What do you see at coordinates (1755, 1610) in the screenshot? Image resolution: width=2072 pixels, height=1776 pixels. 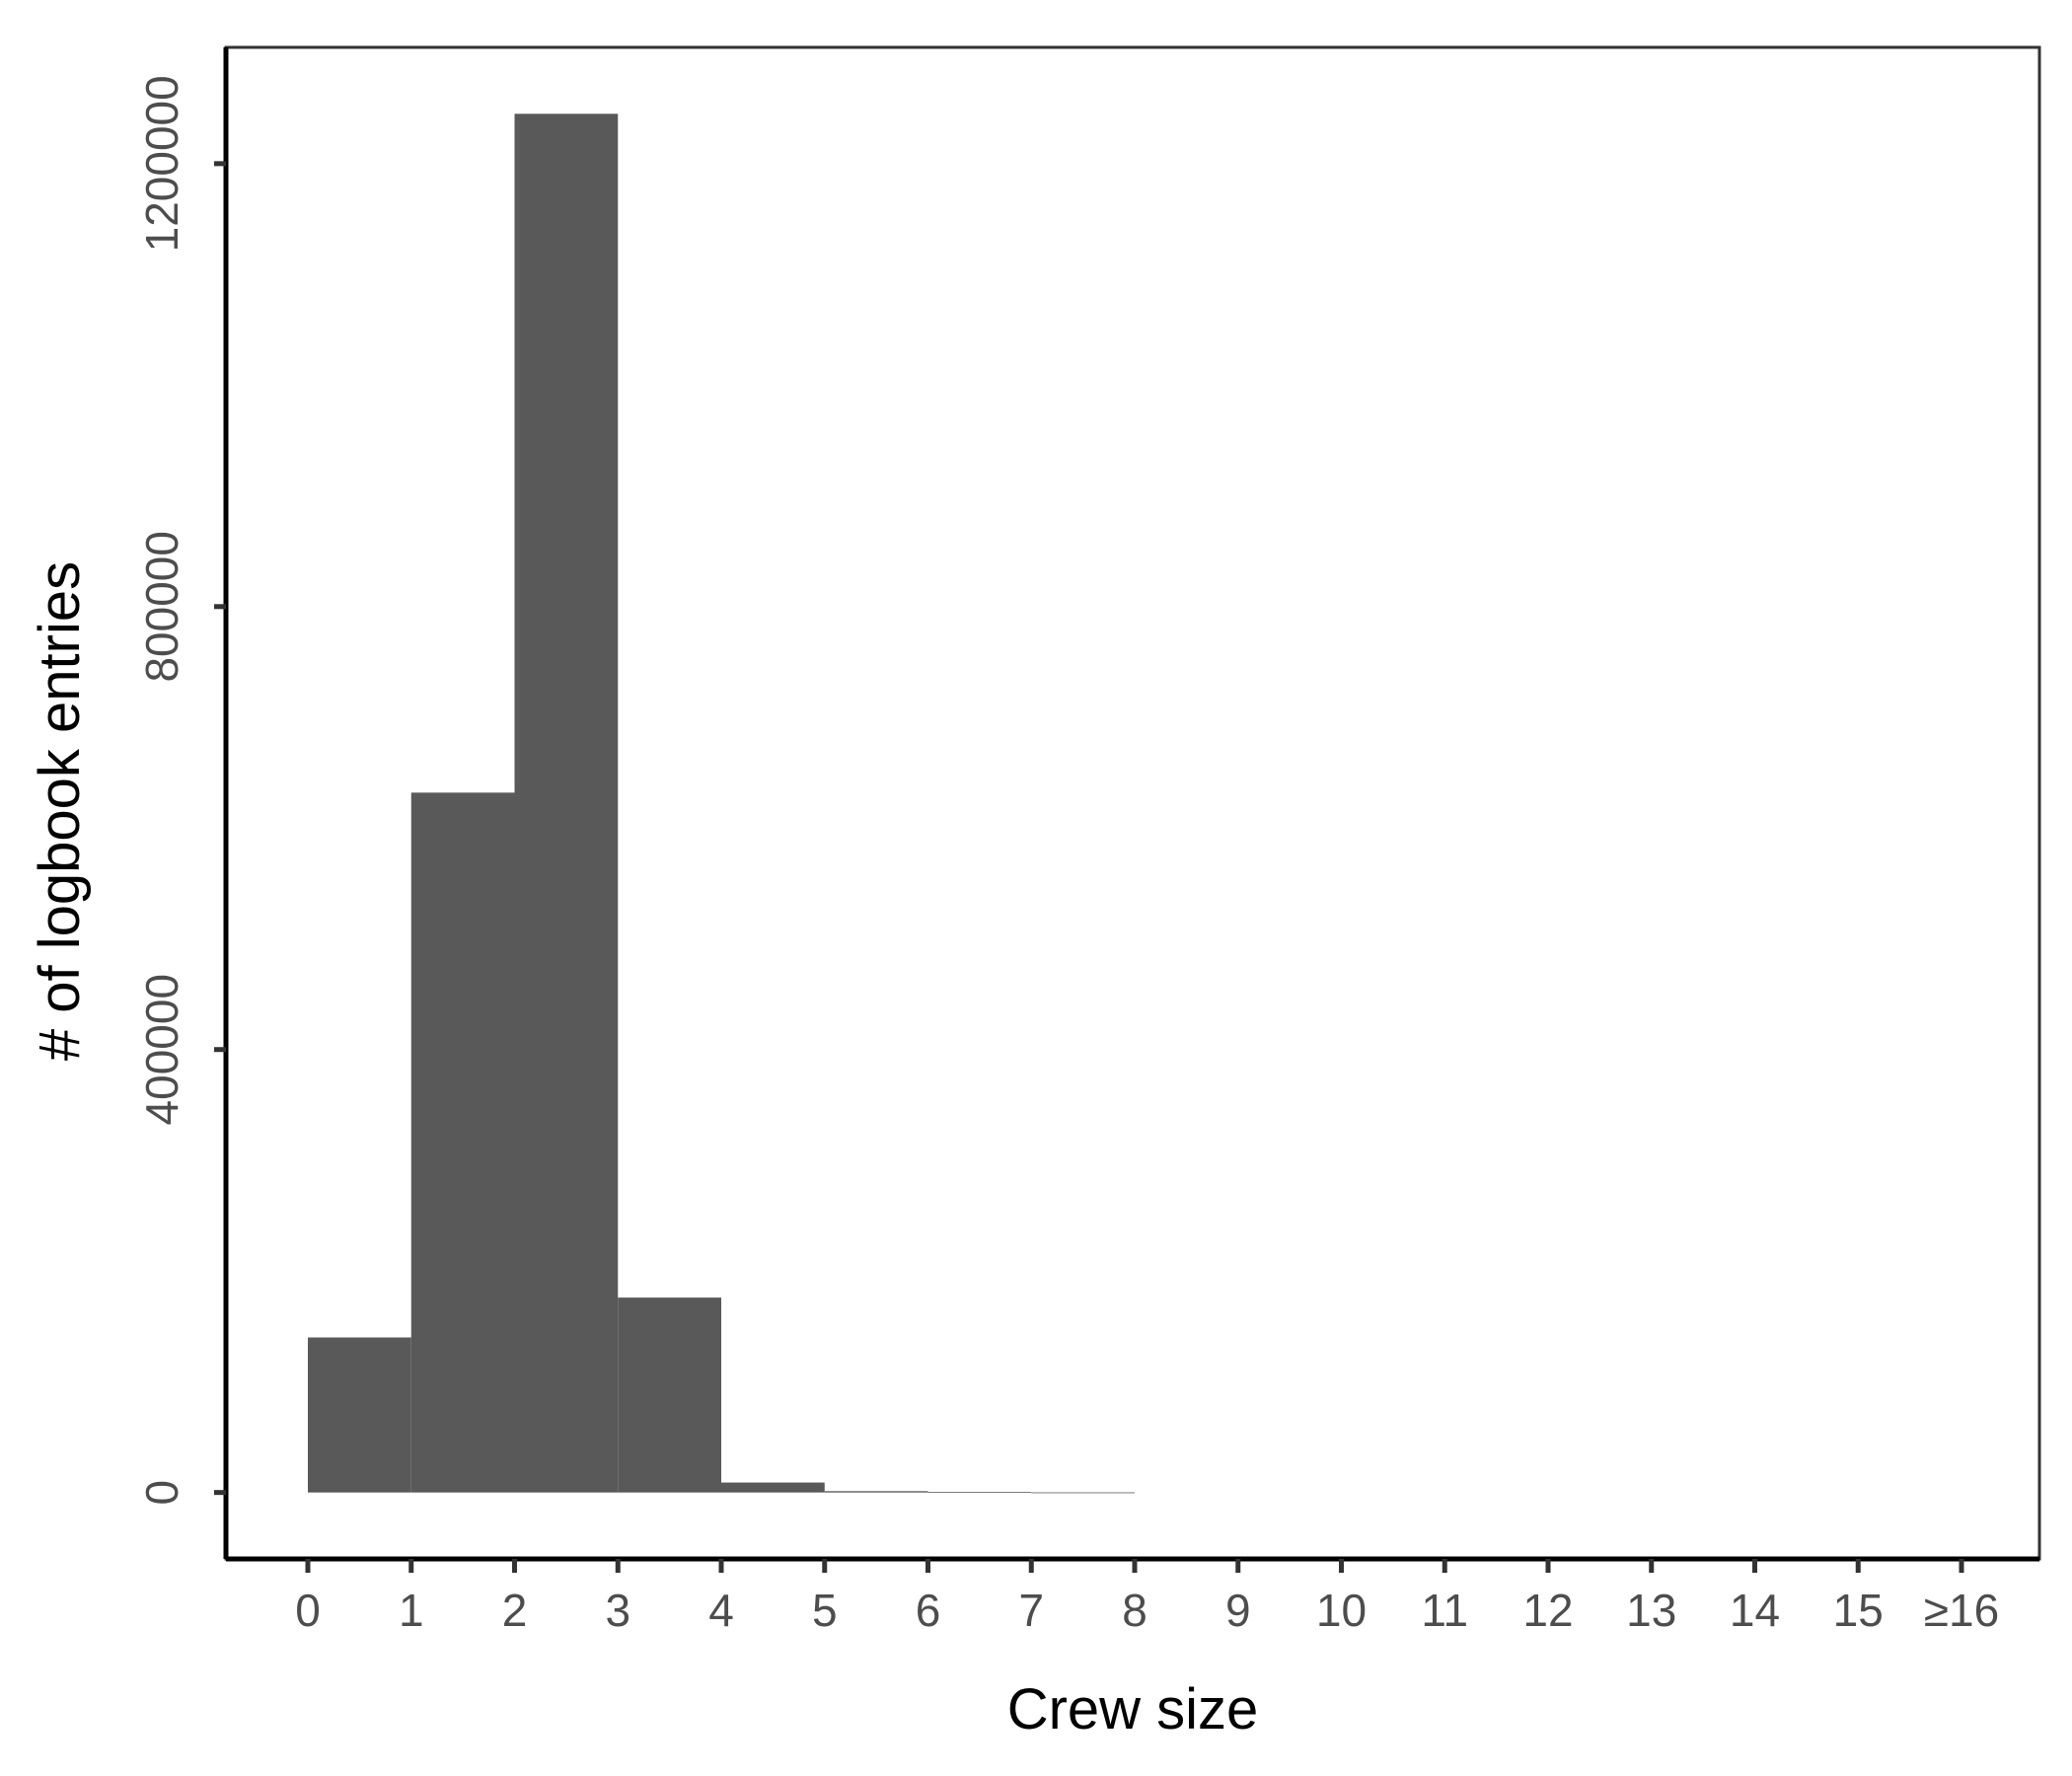 I see `x-tick-label: 14` at bounding box center [1755, 1610].